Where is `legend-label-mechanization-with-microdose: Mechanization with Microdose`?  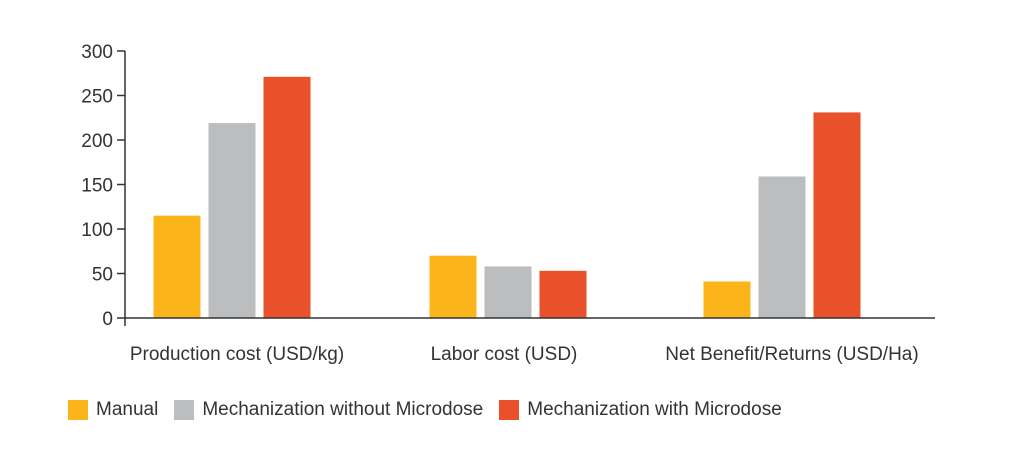 legend-label-mechanization-with-microdose: Mechanization with Microdose is located at coordinates (654, 409).